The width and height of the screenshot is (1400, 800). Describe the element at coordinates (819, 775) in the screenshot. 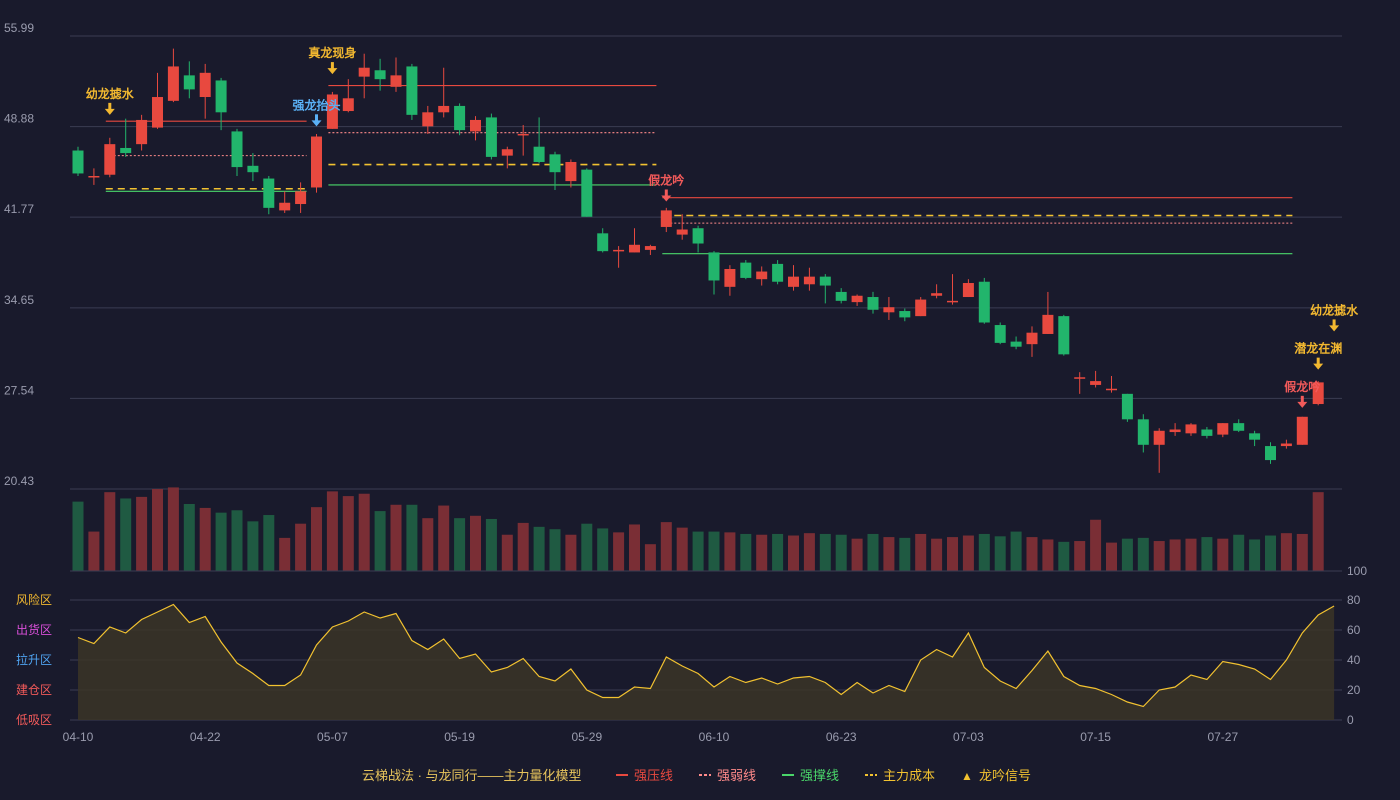

I see `legend-item-label: 强撑线` at that location.